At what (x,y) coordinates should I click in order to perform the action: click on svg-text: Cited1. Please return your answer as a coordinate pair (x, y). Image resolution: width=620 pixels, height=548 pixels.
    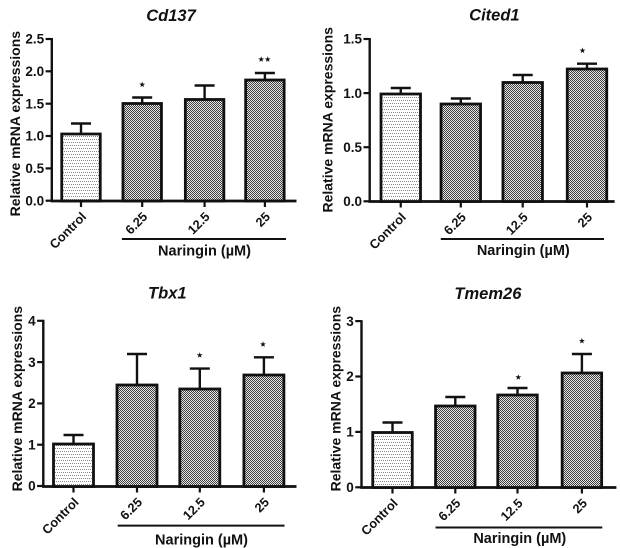
    Looking at the image, I should click on (494, 15).